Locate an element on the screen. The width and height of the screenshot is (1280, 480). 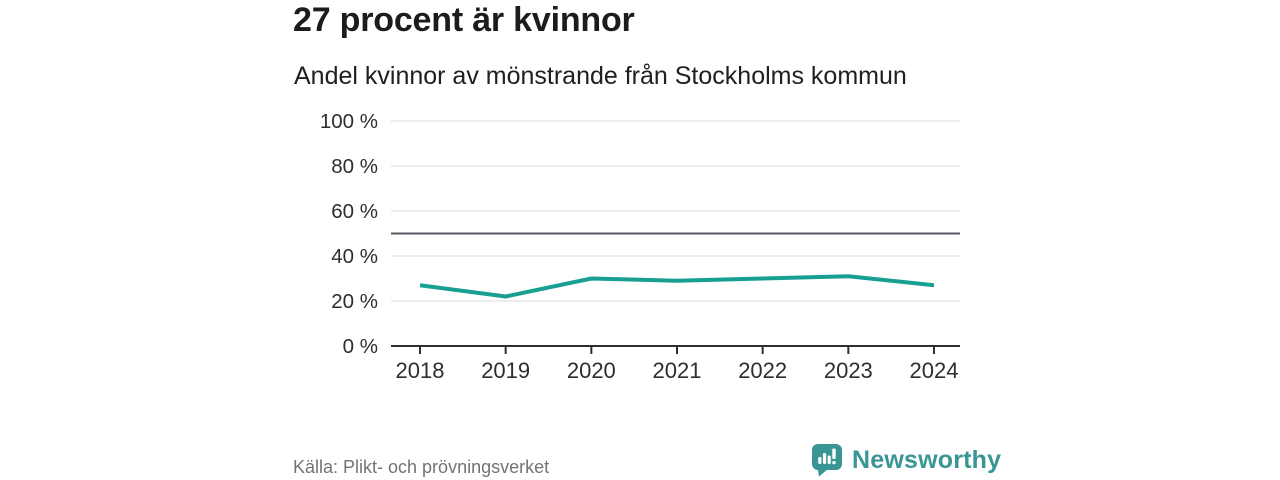
y-axis-tick-label: 40 % is located at coordinates (354, 256).